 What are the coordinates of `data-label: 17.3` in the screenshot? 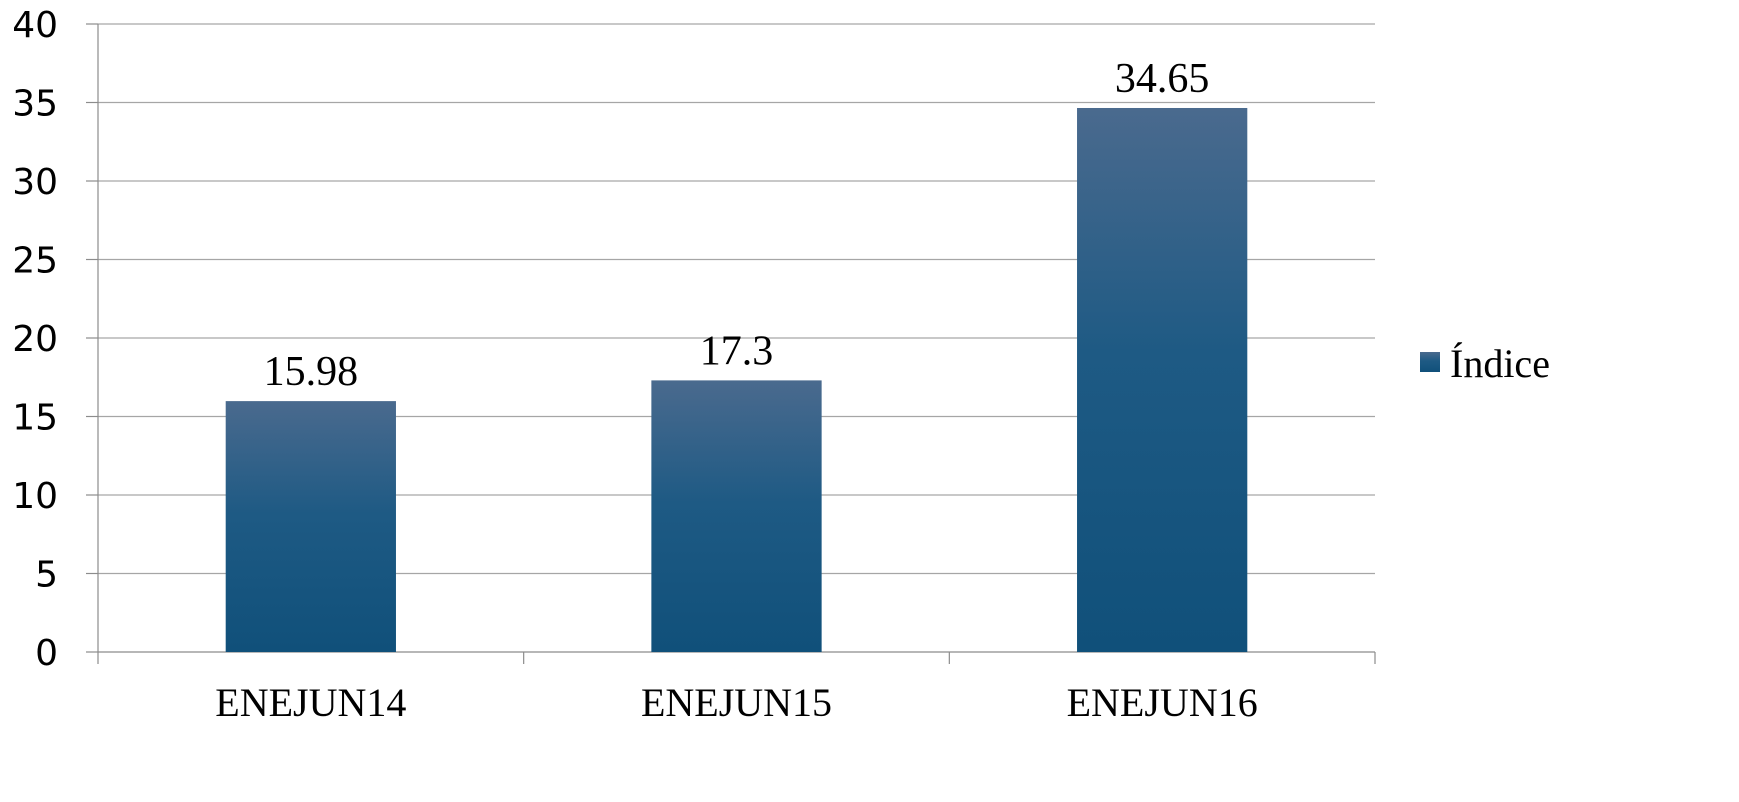 It's located at (737, 351).